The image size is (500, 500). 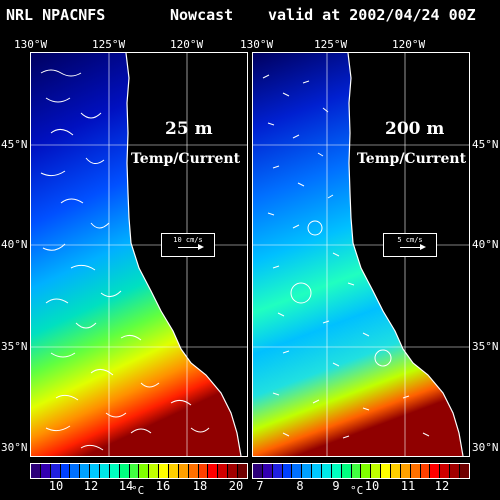 What do you see at coordinates (188, 240) in the screenshot?
I see `reference-vector-label-25m: 10 cm/s` at bounding box center [188, 240].